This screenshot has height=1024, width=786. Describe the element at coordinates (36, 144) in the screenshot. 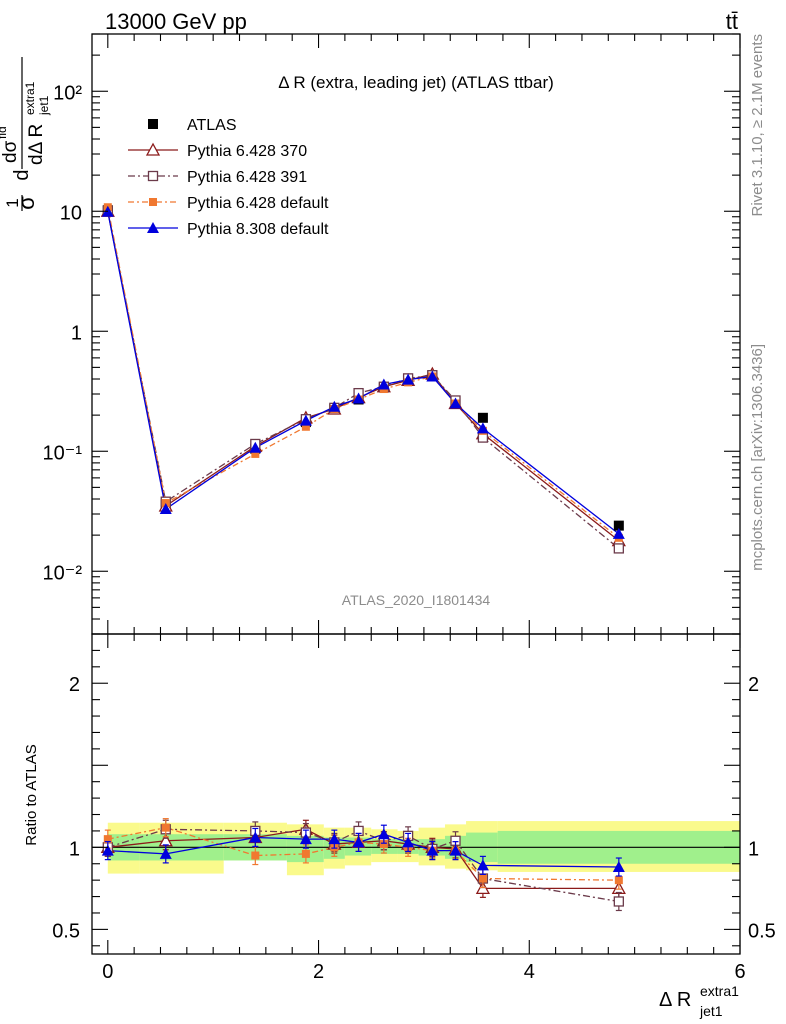

I see `svg-text: dΔ R` at that location.